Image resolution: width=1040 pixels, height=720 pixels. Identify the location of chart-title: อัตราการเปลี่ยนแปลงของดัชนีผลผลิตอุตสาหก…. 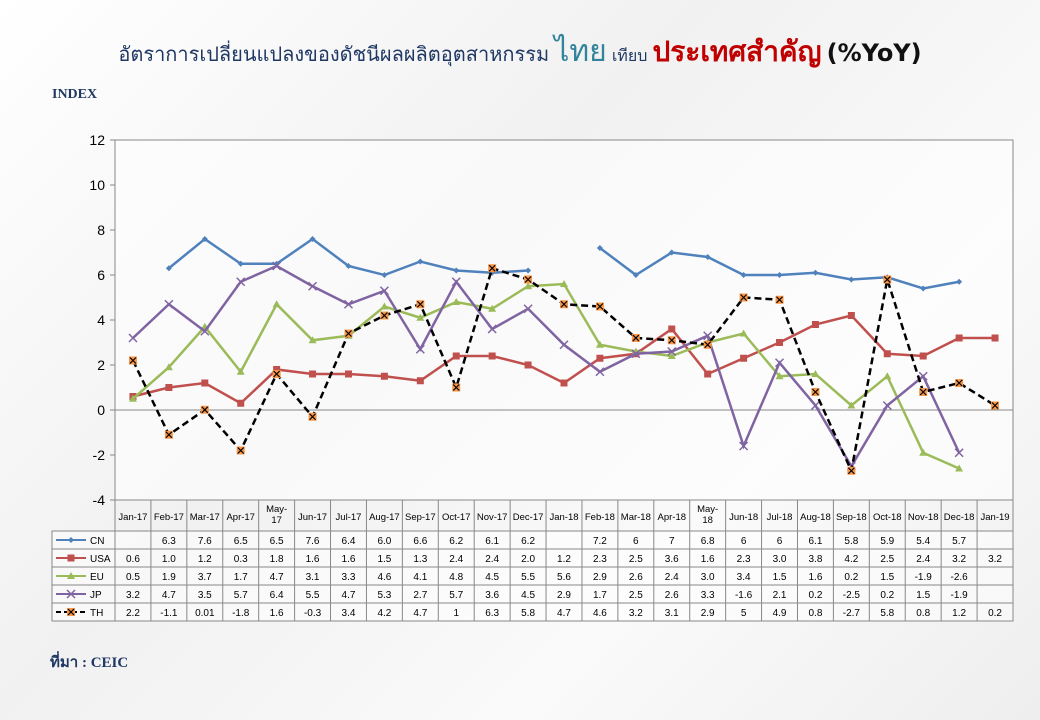
(520, 51).